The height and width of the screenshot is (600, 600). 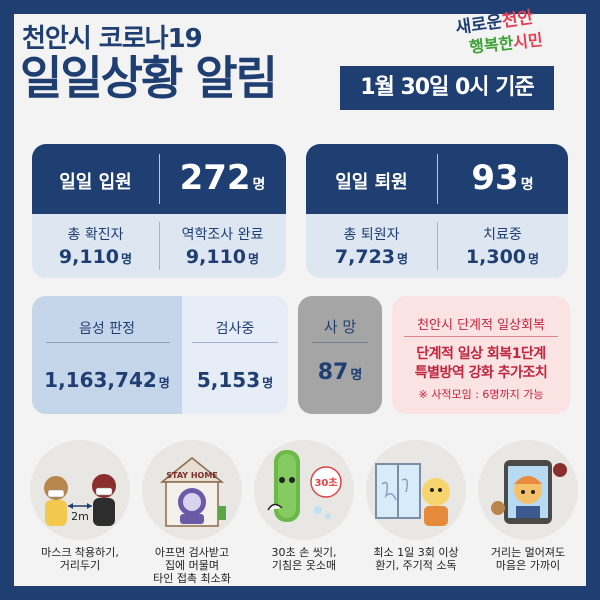 I want to click on tip-video-call: 거리는 멀어져도 마음은 가까이, so click(x=528, y=510).